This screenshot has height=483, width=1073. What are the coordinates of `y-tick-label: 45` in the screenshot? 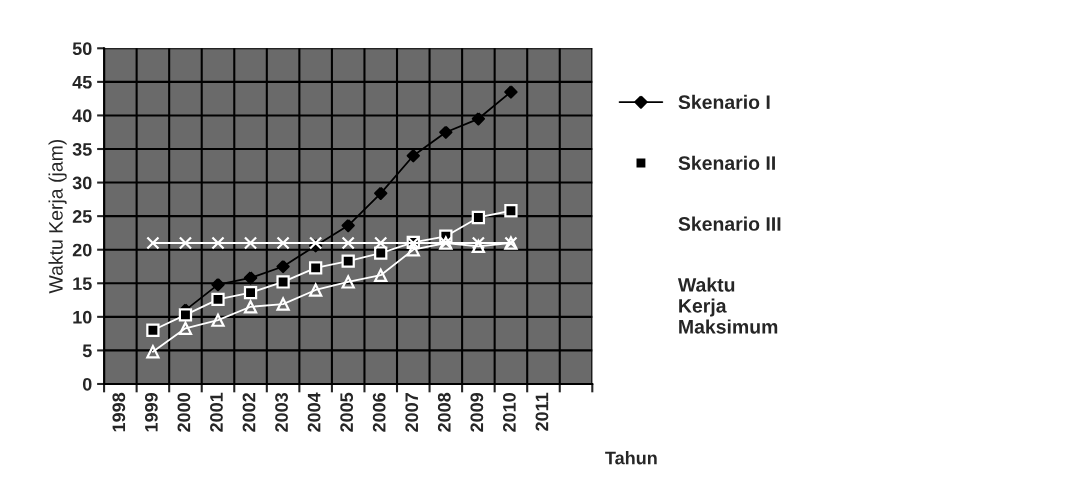 It's located at (82, 82).